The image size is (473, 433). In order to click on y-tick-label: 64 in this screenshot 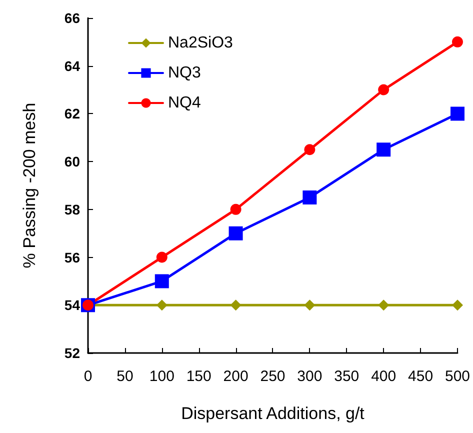, I will do `click(72, 66)`.